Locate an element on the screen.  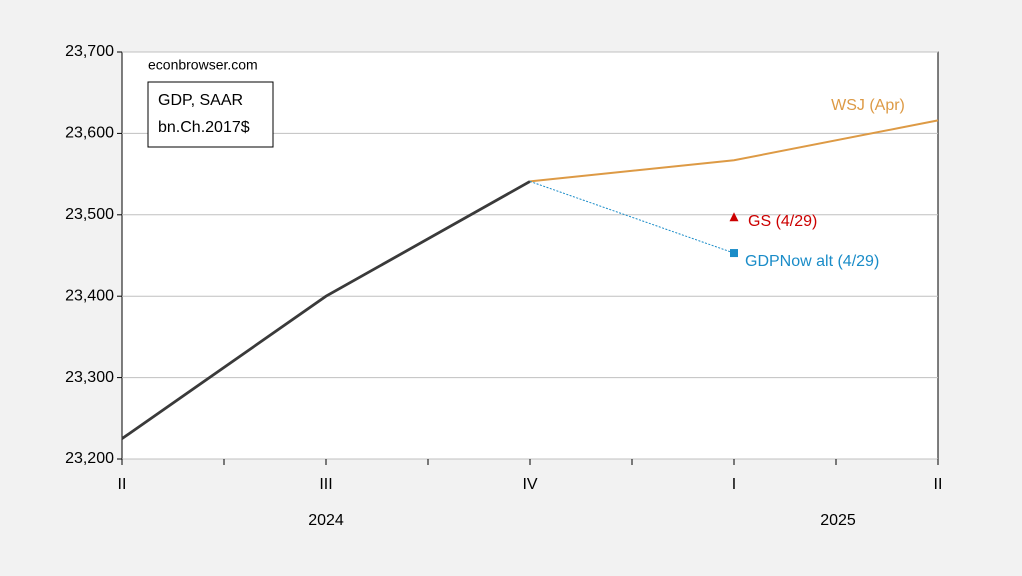
y-tick-label: 23,600 is located at coordinates (89, 133).